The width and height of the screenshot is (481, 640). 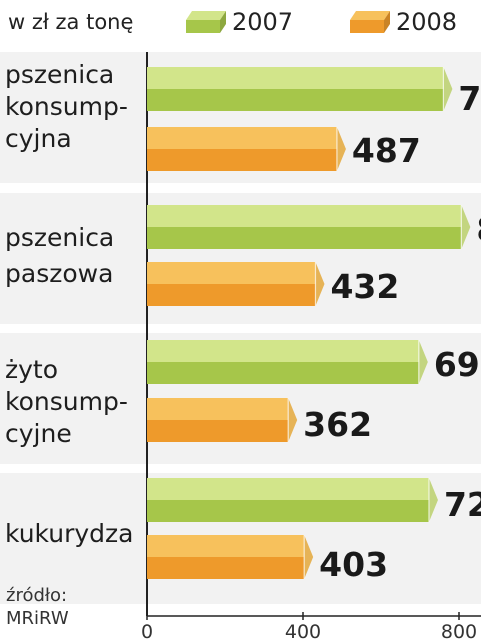 I want to click on legend-swatch-2008, so click(x=370, y=22).